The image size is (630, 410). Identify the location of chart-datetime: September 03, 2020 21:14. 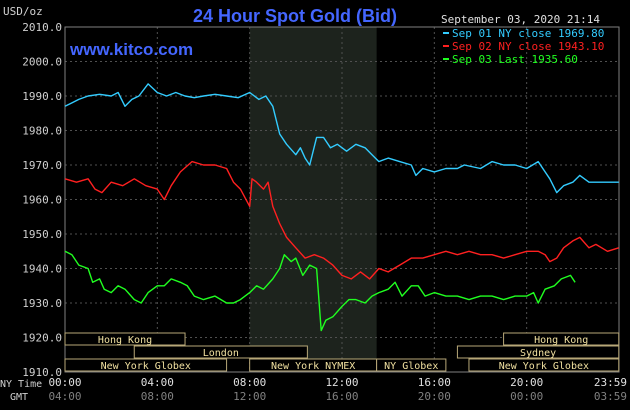
(520, 19).